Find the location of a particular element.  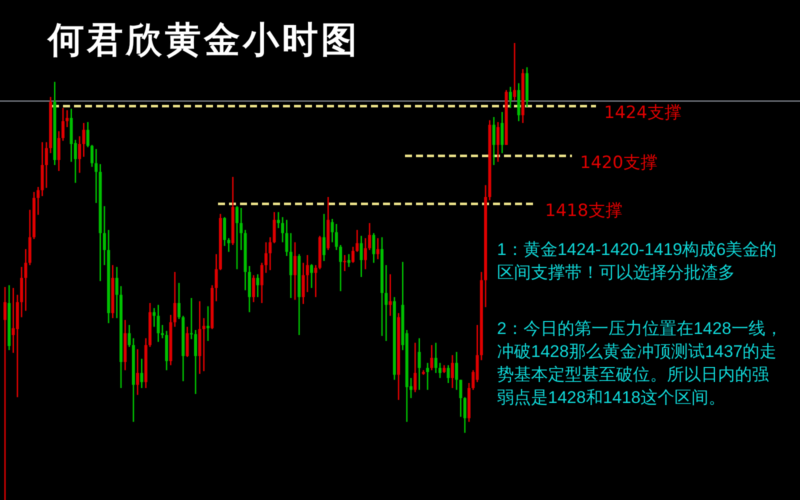

ref-line-label: 1418支撑 is located at coordinates (583, 210).